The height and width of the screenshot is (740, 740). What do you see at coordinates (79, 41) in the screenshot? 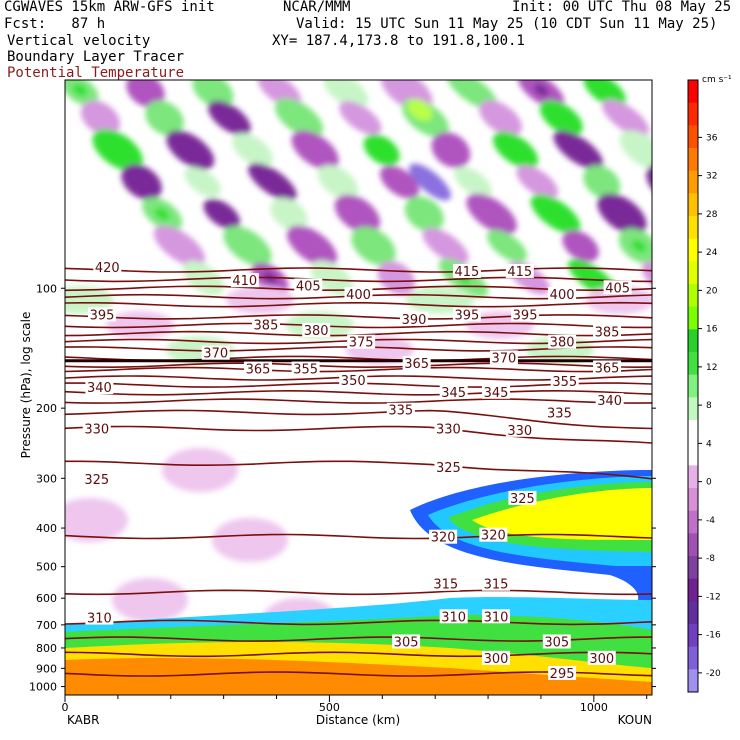
I see `field-vertical-velocity: Vertical velocity` at bounding box center [79, 41].